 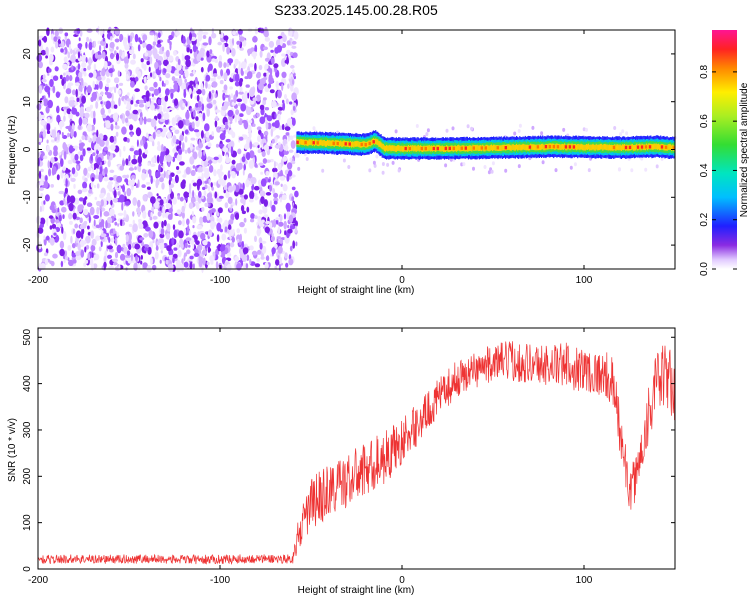 What do you see at coordinates (704, 170) in the screenshot?
I see `colorbar-tick-label: 0.4` at bounding box center [704, 170].